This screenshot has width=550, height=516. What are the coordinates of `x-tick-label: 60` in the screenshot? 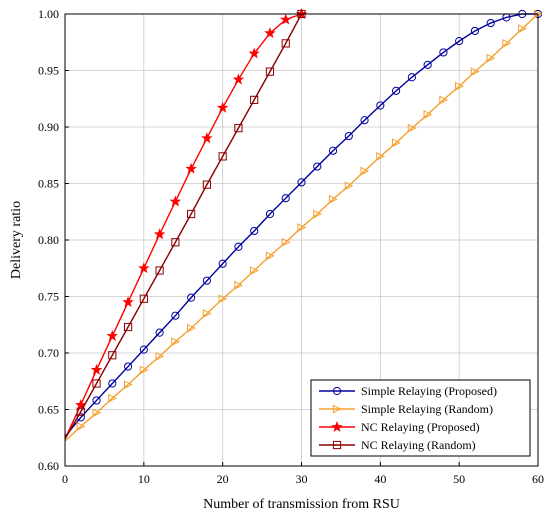 It's located at (538, 479).